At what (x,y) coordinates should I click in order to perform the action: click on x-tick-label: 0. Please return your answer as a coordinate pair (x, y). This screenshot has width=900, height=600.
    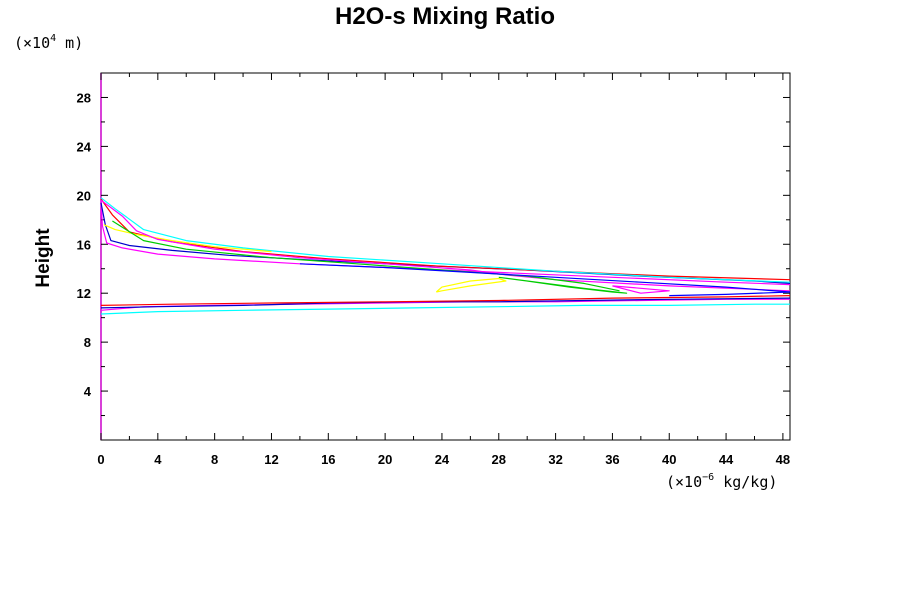
    Looking at the image, I should click on (100, 459).